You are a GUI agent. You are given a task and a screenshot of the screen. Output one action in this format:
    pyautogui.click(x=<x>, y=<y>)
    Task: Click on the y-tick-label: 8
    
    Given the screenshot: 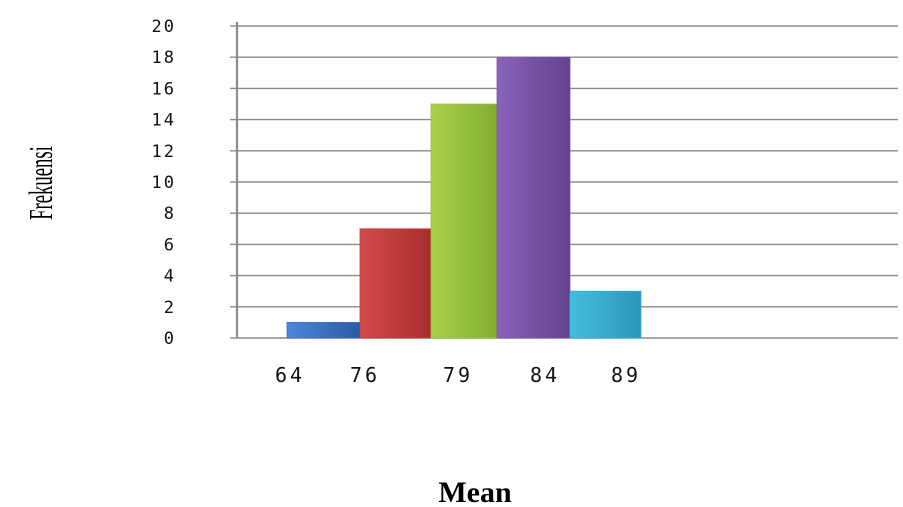 What is the action you would take?
    pyautogui.click(x=170, y=214)
    